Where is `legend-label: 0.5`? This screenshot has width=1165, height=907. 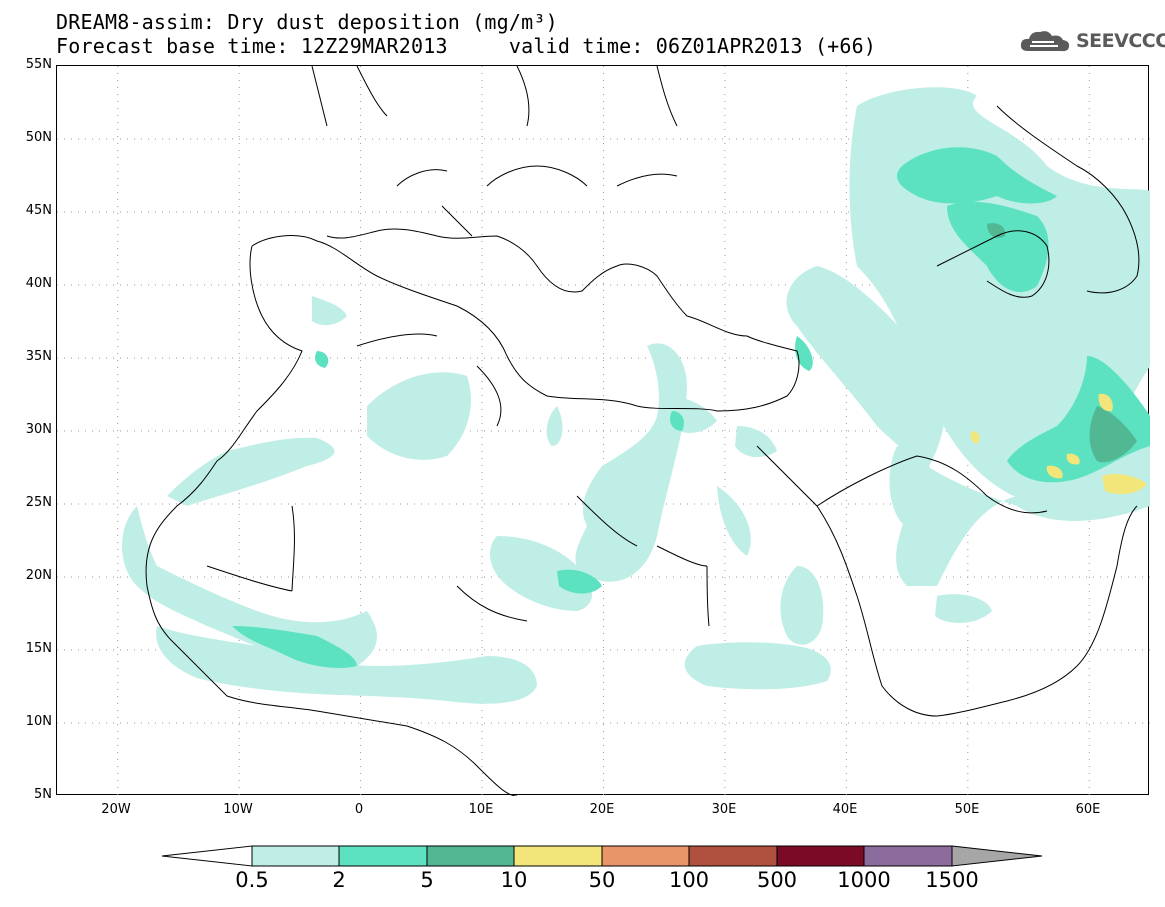 legend-label: 0.5 is located at coordinates (252, 880).